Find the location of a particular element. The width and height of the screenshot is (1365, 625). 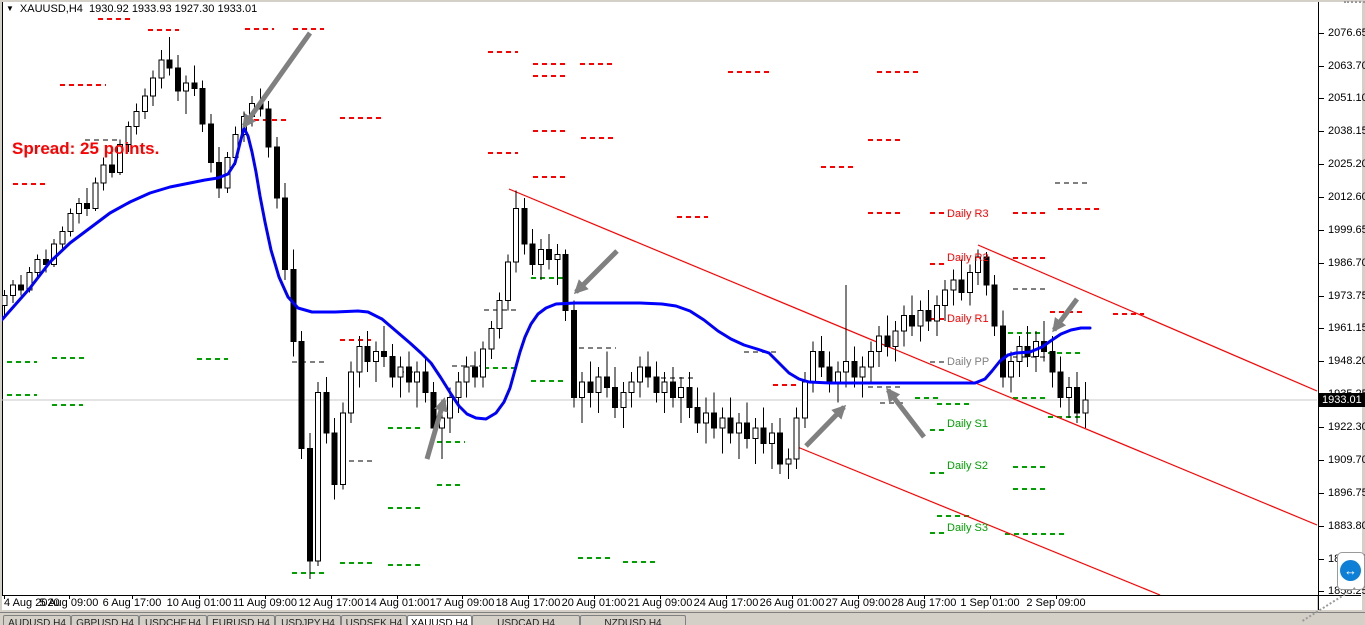

tab-xauusd-h4: XAUUSD,H4 is located at coordinates (439, 620).